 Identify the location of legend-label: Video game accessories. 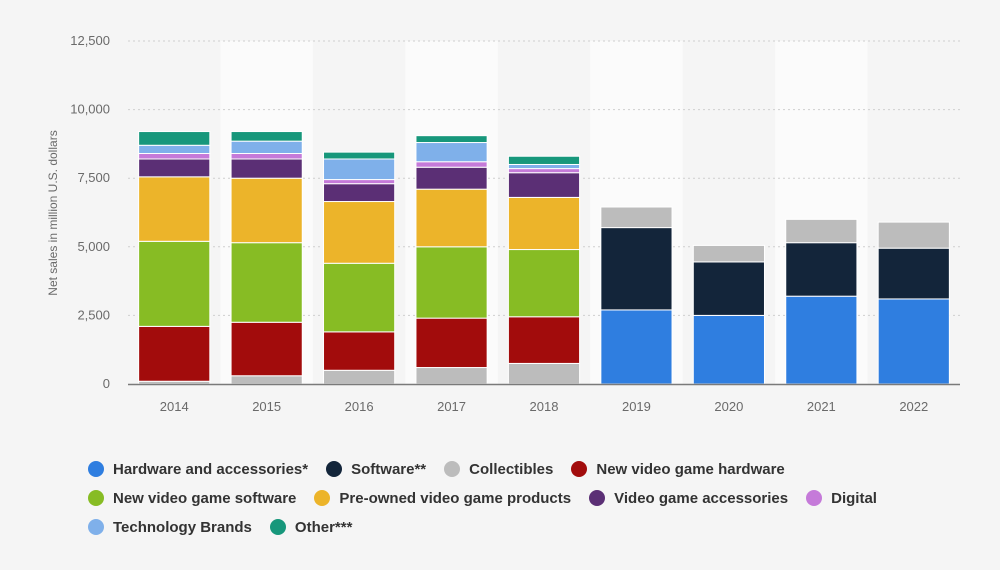
(701, 498).